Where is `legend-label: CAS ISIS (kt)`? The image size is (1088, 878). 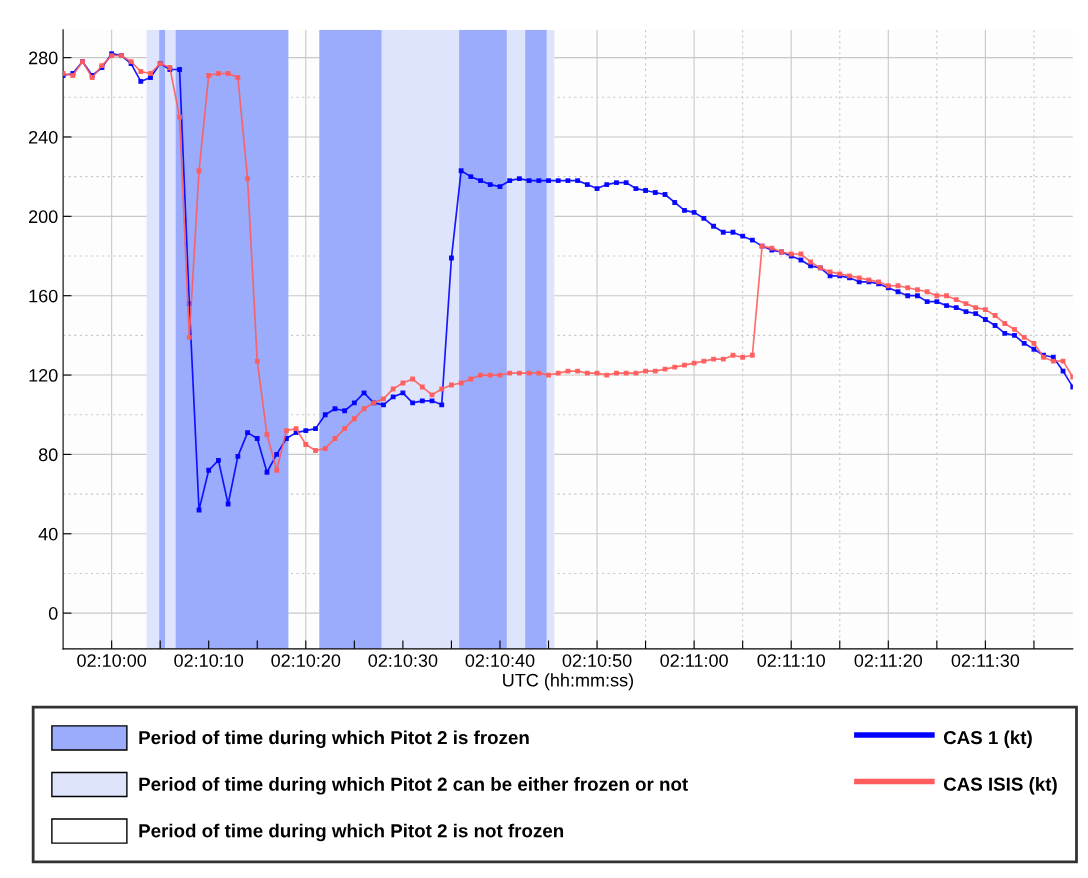 legend-label: CAS ISIS (kt) is located at coordinates (1000, 786).